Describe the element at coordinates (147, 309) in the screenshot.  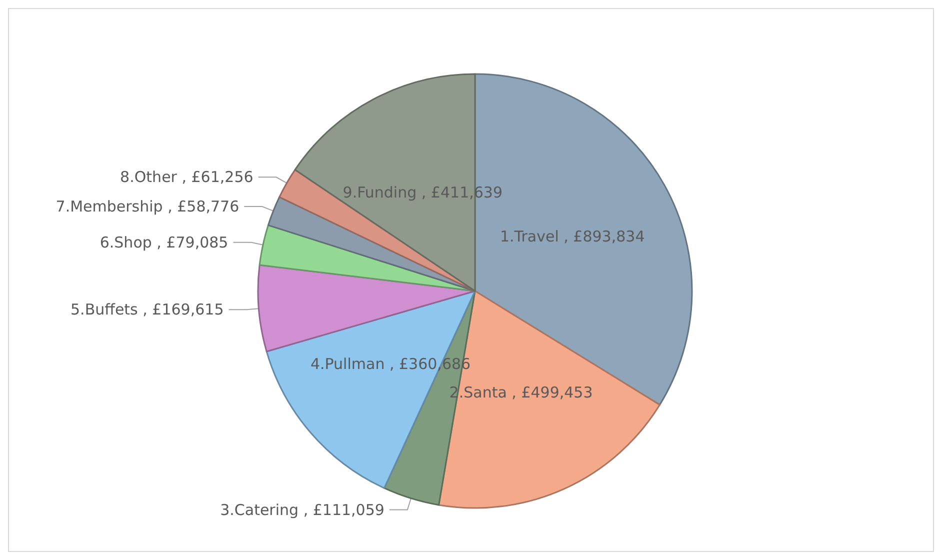
I see `slice-label: 5.Buffets , £169,615` at that location.